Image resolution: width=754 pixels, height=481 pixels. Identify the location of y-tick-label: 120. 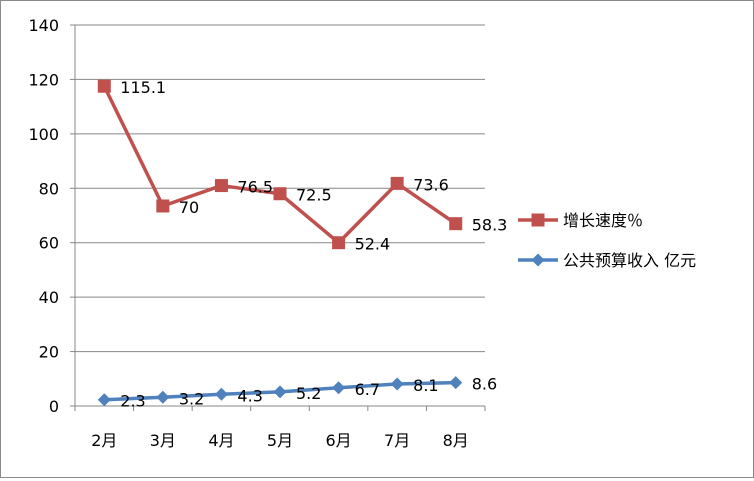
(43, 79).